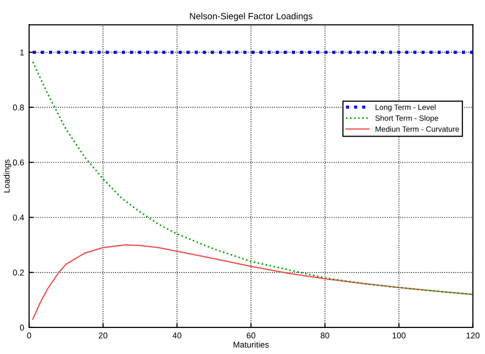  What do you see at coordinates (103, 335) in the screenshot?
I see `x-tick-label: 20` at bounding box center [103, 335].